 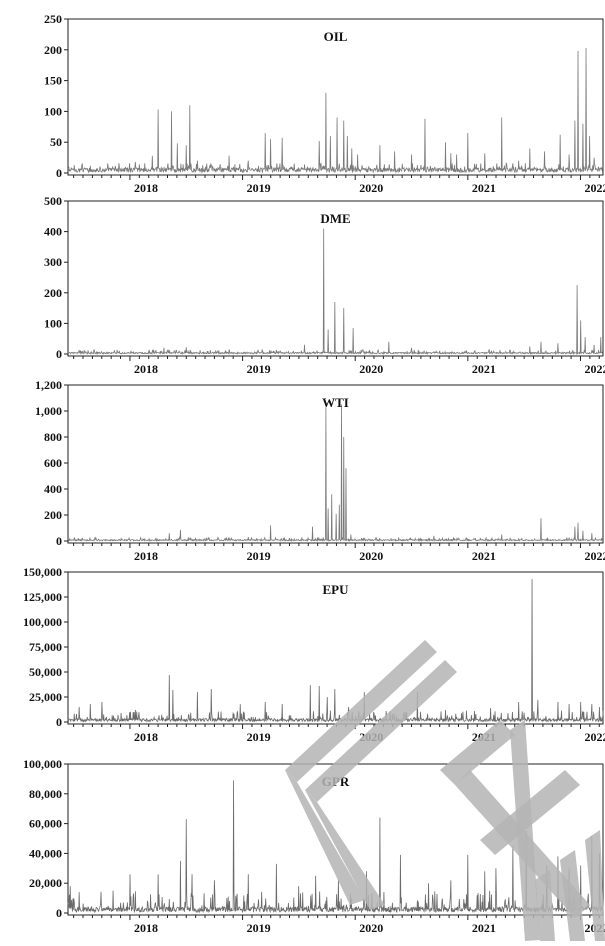 What do you see at coordinates (42, 597) in the screenshot?
I see `y-tick-label: 125,000` at bounding box center [42, 597].